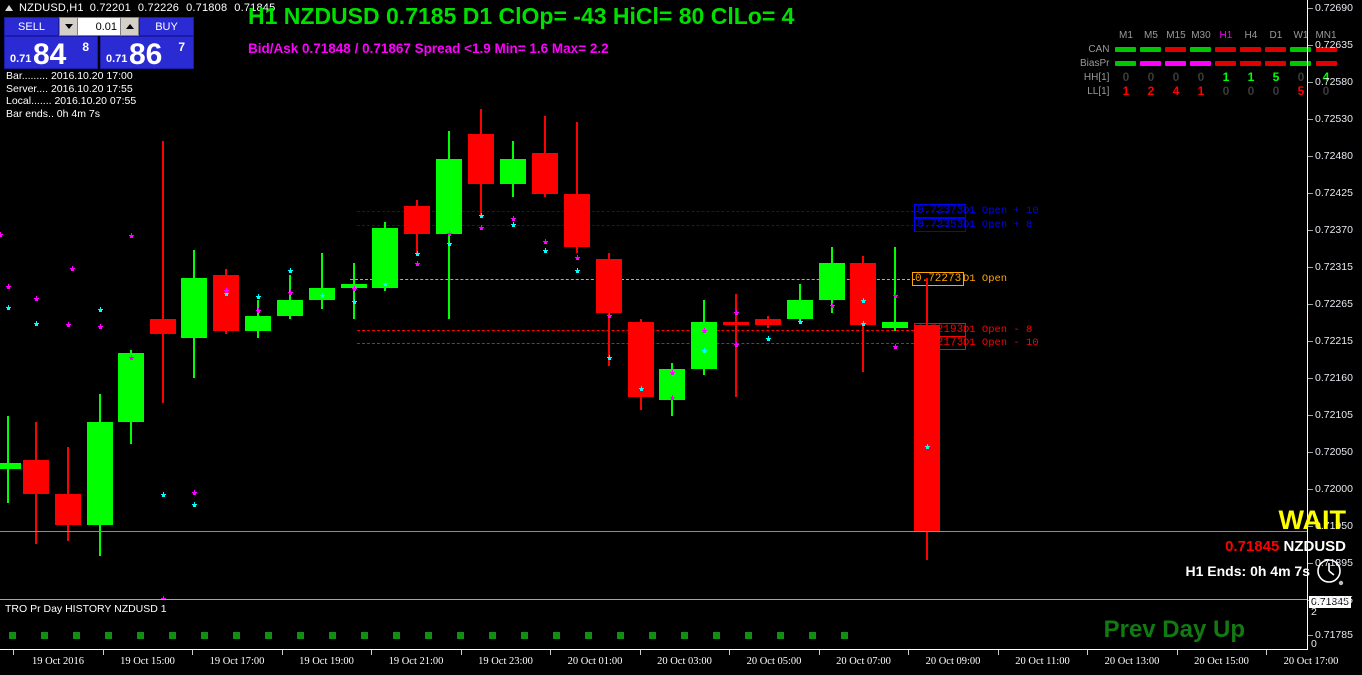 Image resolution: width=1362 pixels, height=675 pixels. I want to click on price-tick-label: 0.71845, so click(1334, 600).